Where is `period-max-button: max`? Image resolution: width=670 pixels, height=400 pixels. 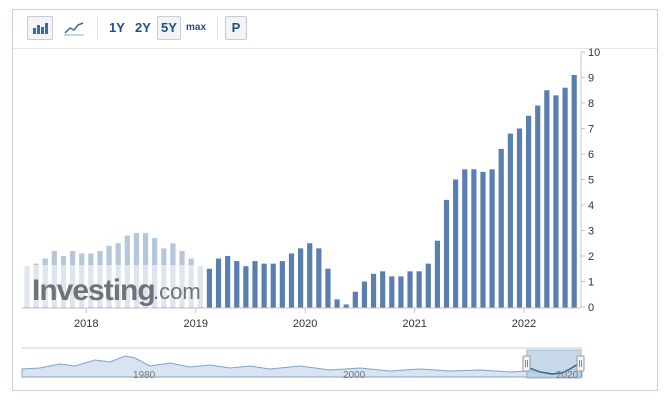 period-max-button: max is located at coordinates (195, 27).